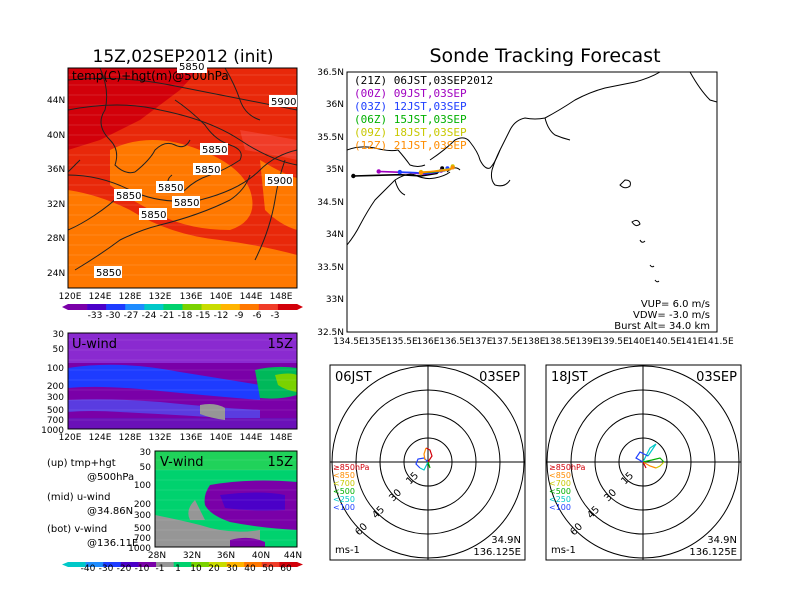 This screenshot has width=792, height=612. What do you see at coordinates (55, 398) in the screenshot?
I see `u-wind-y-tick: 300` at bounding box center [55, 398].